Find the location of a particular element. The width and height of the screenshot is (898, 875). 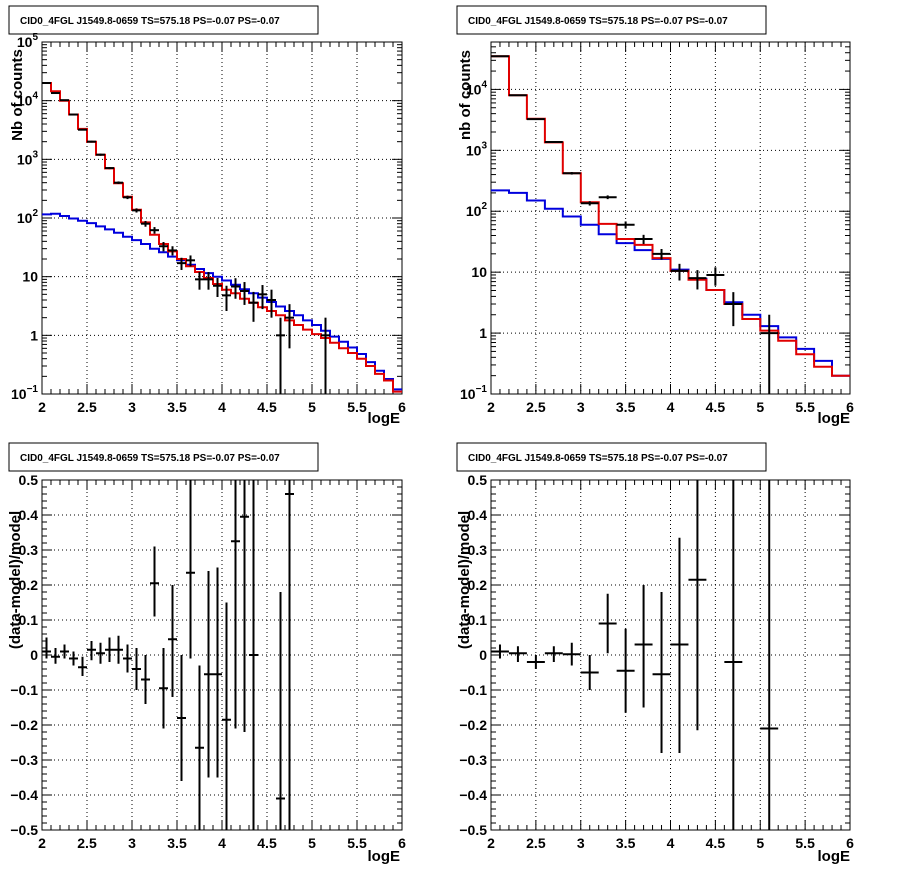

panel-2-ylabel: nb of counts is located at coordinates (465, 95).